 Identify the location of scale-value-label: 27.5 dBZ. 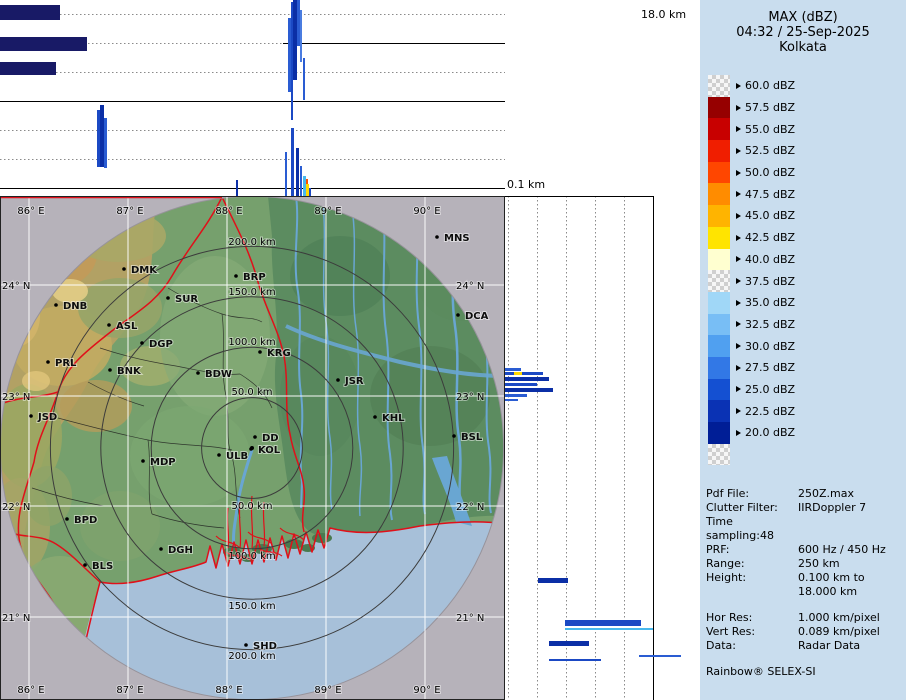
(770, 368).